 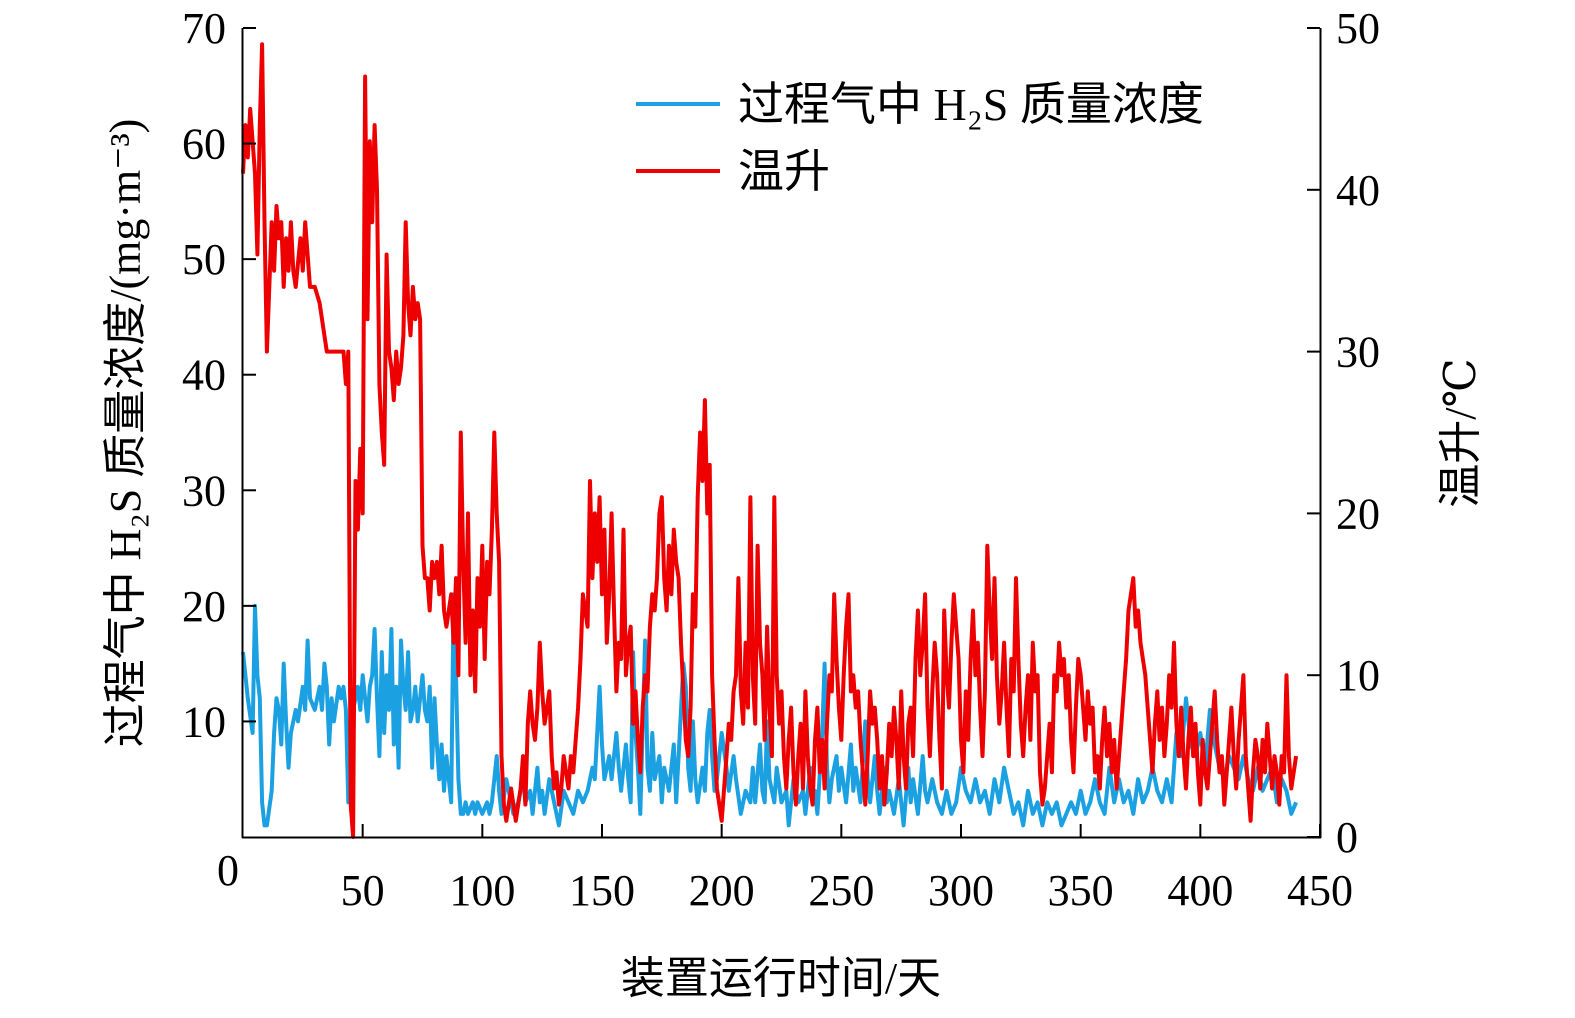 What do you see at coordinates (204, 721) in the screenshot?
I see `y-left-tick-label: 10` at bounding box center [204, 721].